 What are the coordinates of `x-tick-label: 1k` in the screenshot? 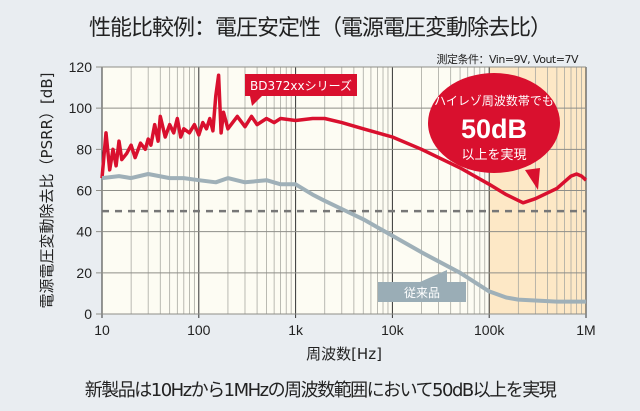 It's located at (296, 330).